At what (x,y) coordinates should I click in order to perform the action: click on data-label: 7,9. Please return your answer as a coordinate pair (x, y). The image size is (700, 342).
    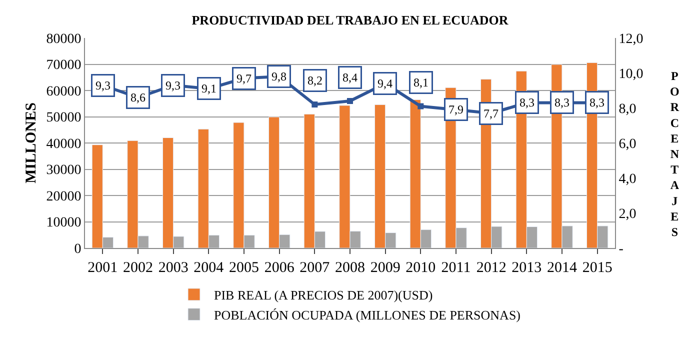
    Looking at the image, I should click on (456, 109).